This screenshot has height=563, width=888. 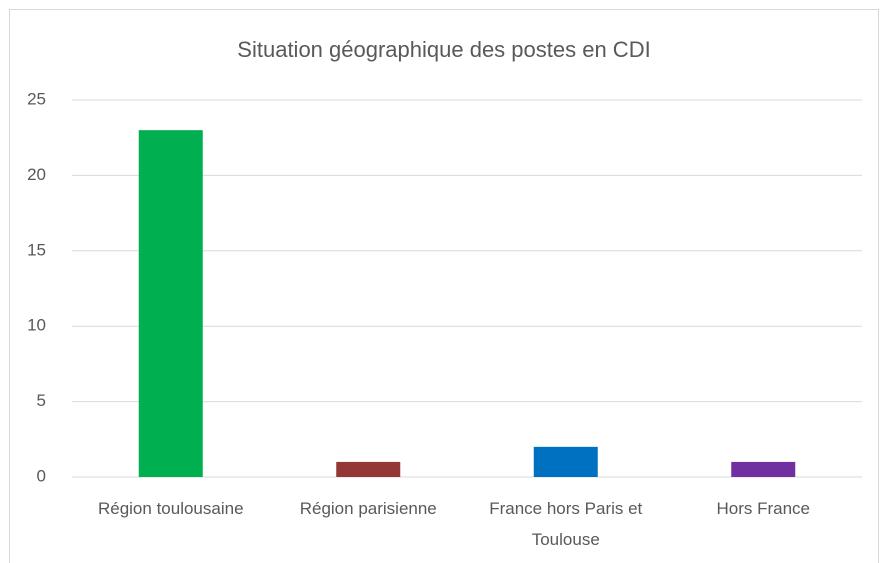 What do you see at coordinates (368, 508) in the screenshot?
I see `x-tick-label: Région parisienne` at bounding box center [368, 508].